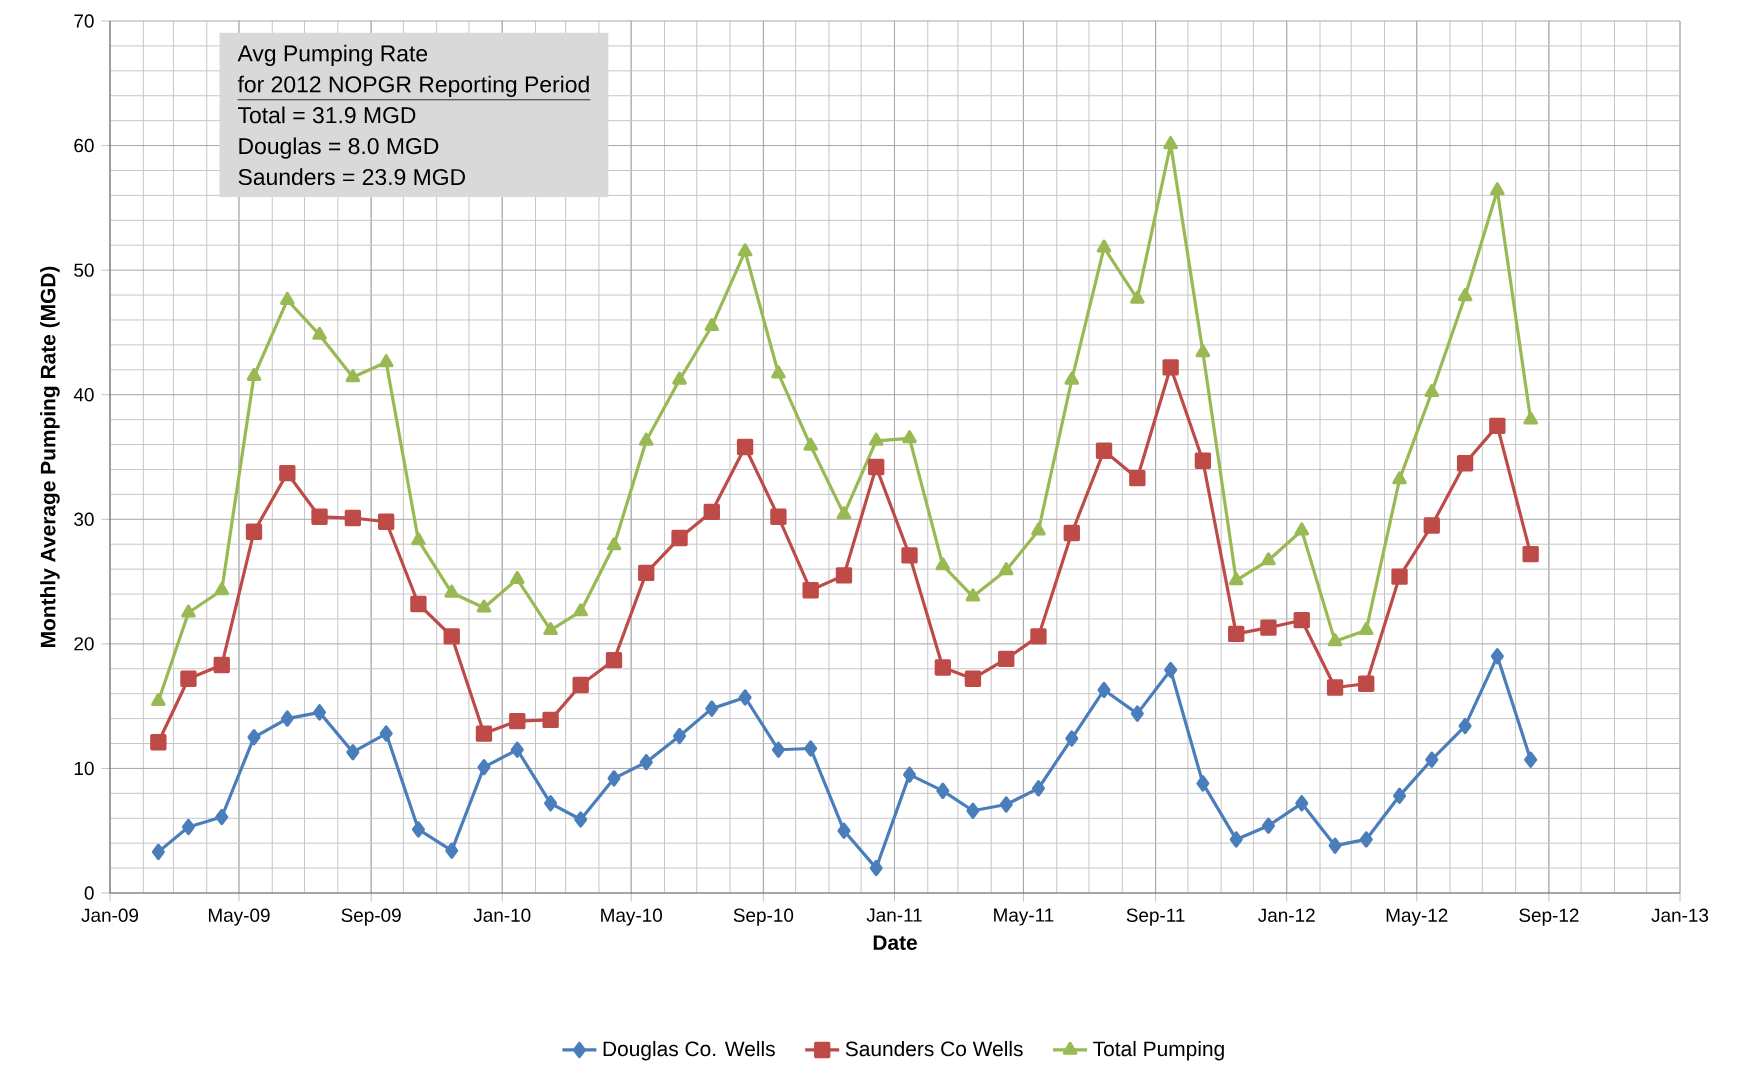 Image resolution: width=1738 pixels, height=1079 pixels. Describe the element at coordinates (1549, 917) in the screenshot. I see `x-tick-label: Sep-12` at that location.